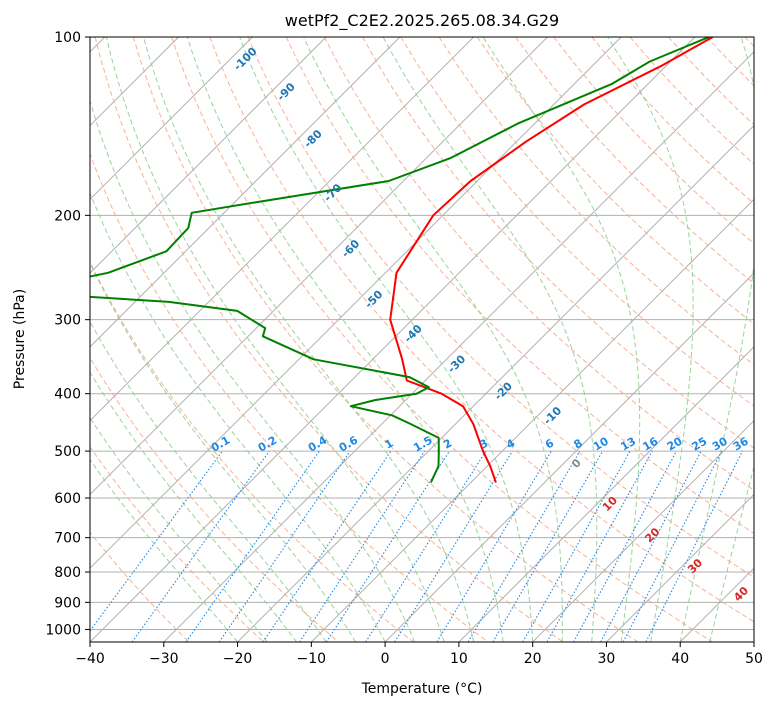  What do you see at coordinates (67, 452) in the screenshot?
I see `y-tick-label: 500` at bounding box center [67, 452].